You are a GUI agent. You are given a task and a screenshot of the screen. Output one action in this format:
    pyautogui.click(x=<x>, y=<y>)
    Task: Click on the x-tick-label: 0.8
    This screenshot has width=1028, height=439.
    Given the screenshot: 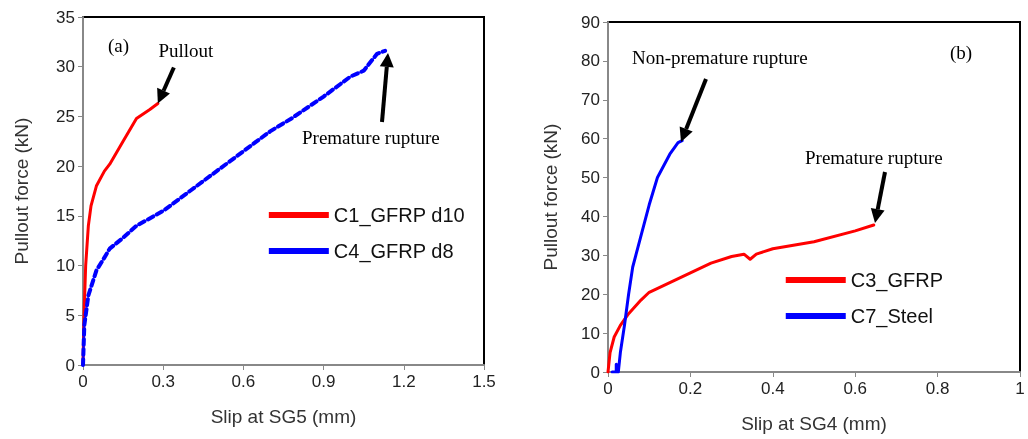 What is the action you would take?
    pyautogui.click(x=937, y=388)
    